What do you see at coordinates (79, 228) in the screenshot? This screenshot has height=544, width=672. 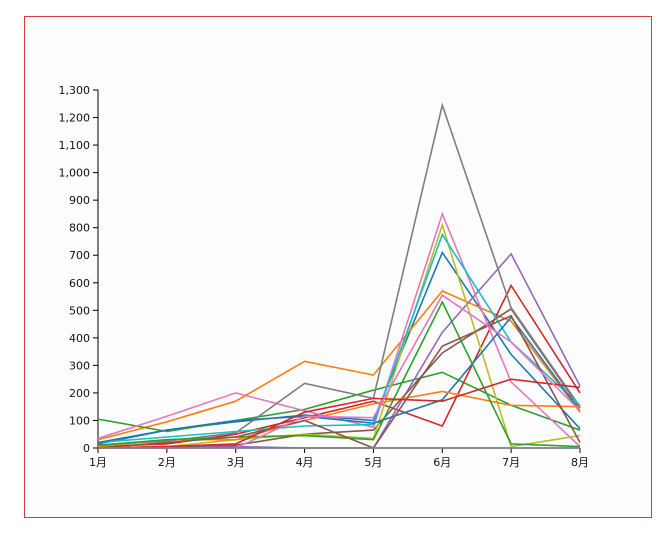 I see `y-tick-label: 800` at bounding box center [79, 228].